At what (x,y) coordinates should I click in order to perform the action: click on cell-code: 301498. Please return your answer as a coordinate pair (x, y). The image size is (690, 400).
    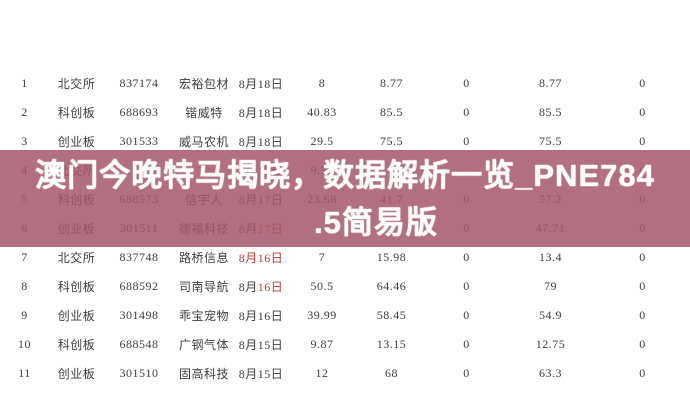
    Looking at the image, I should click on (139, 315).